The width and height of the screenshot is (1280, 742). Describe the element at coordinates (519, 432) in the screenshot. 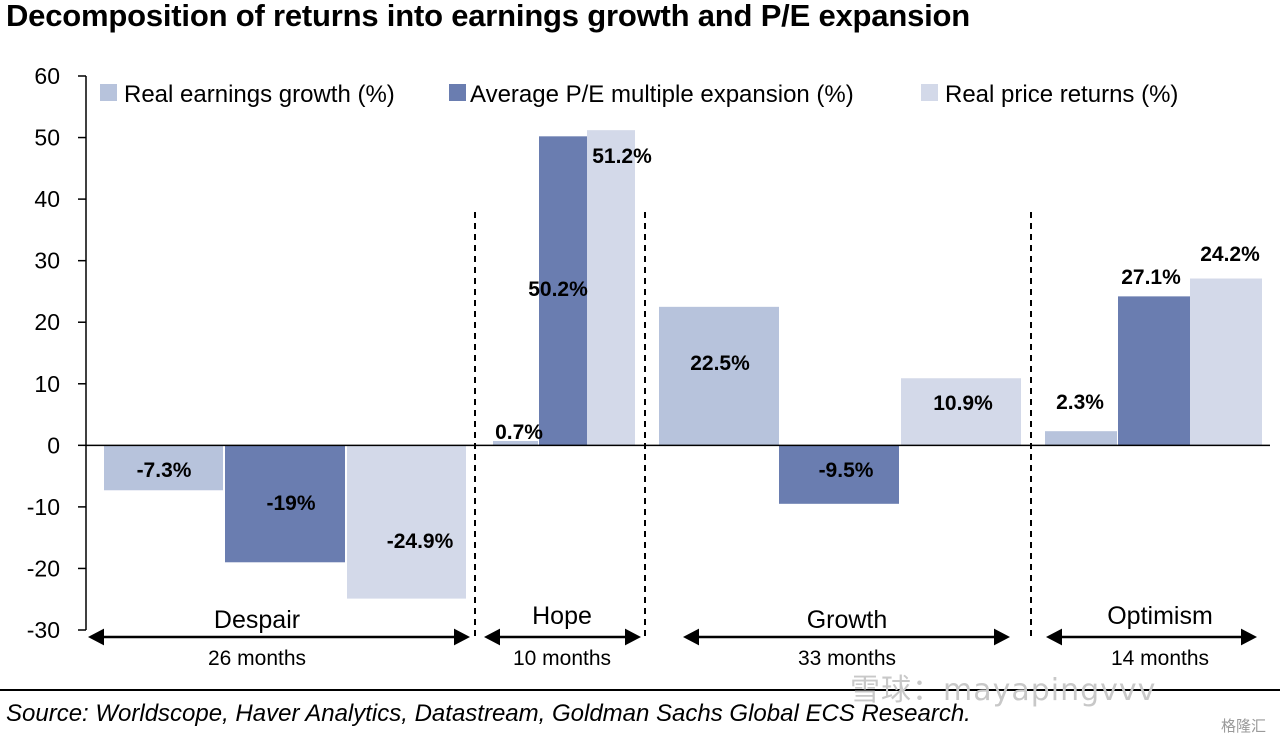

I see `data-label: 0.7%` at that location.